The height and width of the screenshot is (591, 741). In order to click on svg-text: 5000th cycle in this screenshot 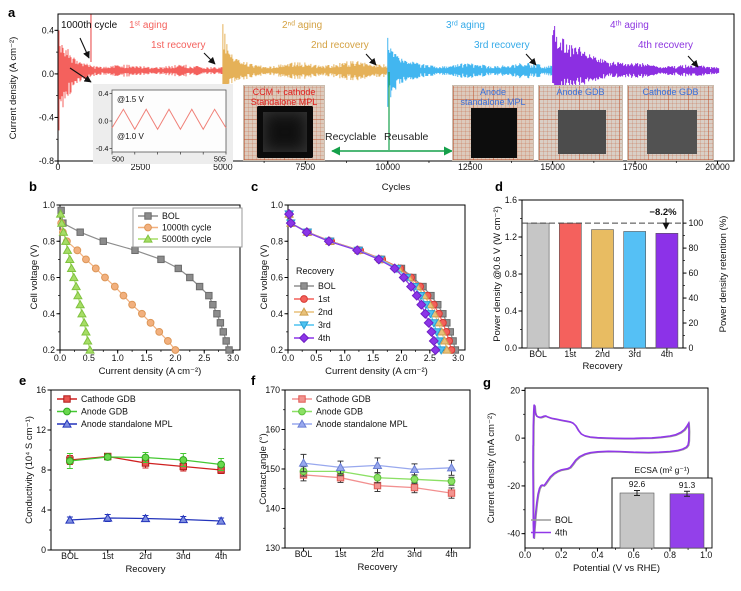, I will do `click(186, 239)`.